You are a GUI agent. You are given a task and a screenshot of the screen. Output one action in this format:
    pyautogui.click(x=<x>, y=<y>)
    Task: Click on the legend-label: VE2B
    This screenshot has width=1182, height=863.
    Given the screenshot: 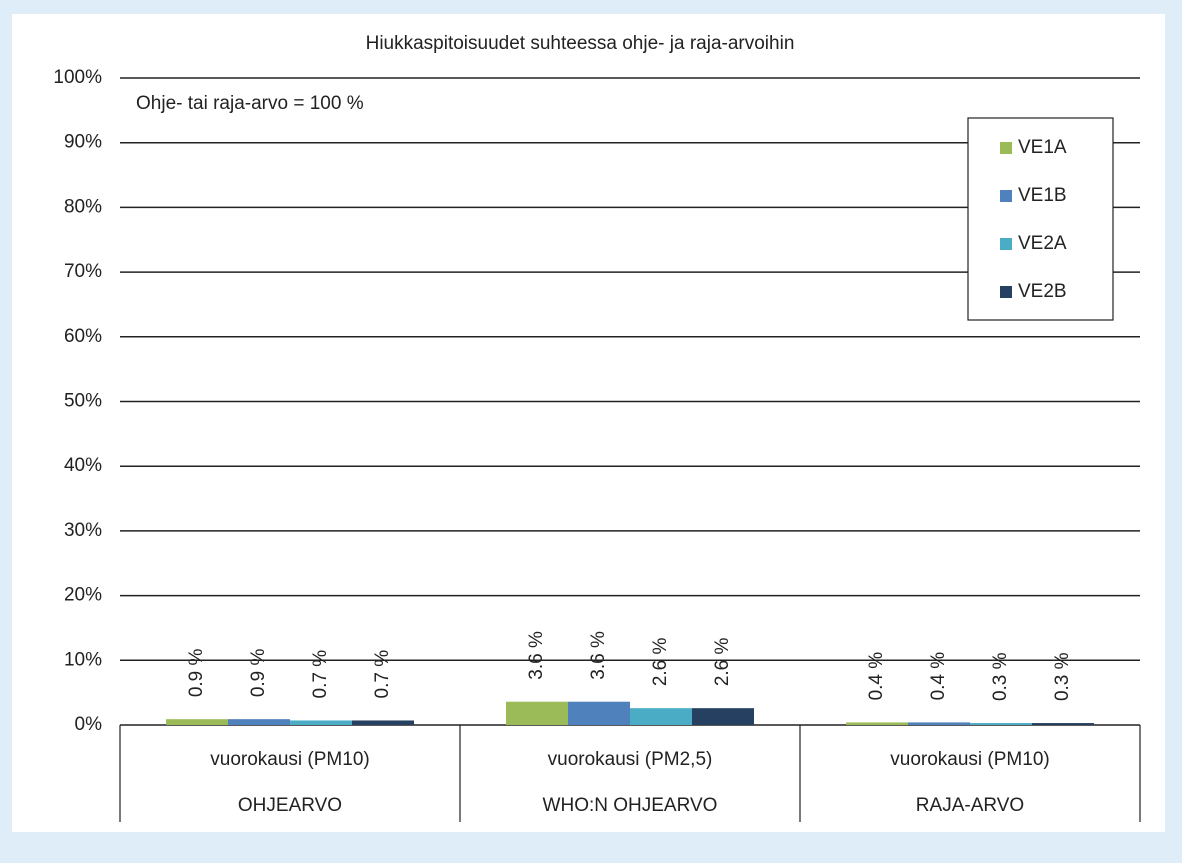 What is the action you would take?
    pyautogui.click(x=1042, y=291)
    